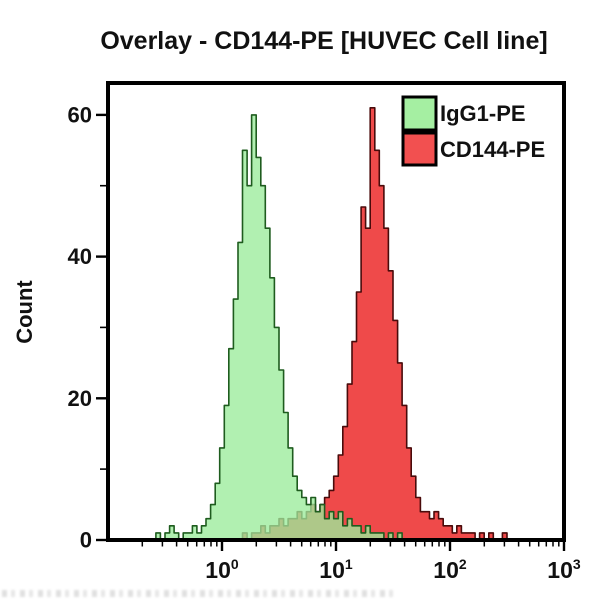 The image size is (600, 600). I want to click on x-tick-label: 10⁰, so click(222, 569).